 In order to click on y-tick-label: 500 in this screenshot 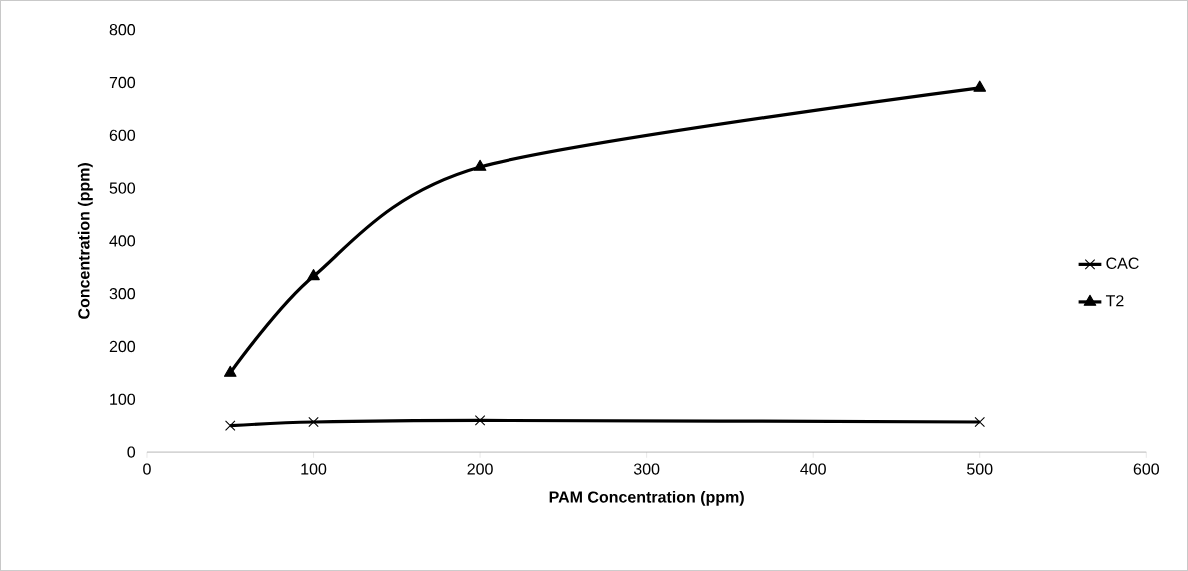, I will do `click(122, 188)`.